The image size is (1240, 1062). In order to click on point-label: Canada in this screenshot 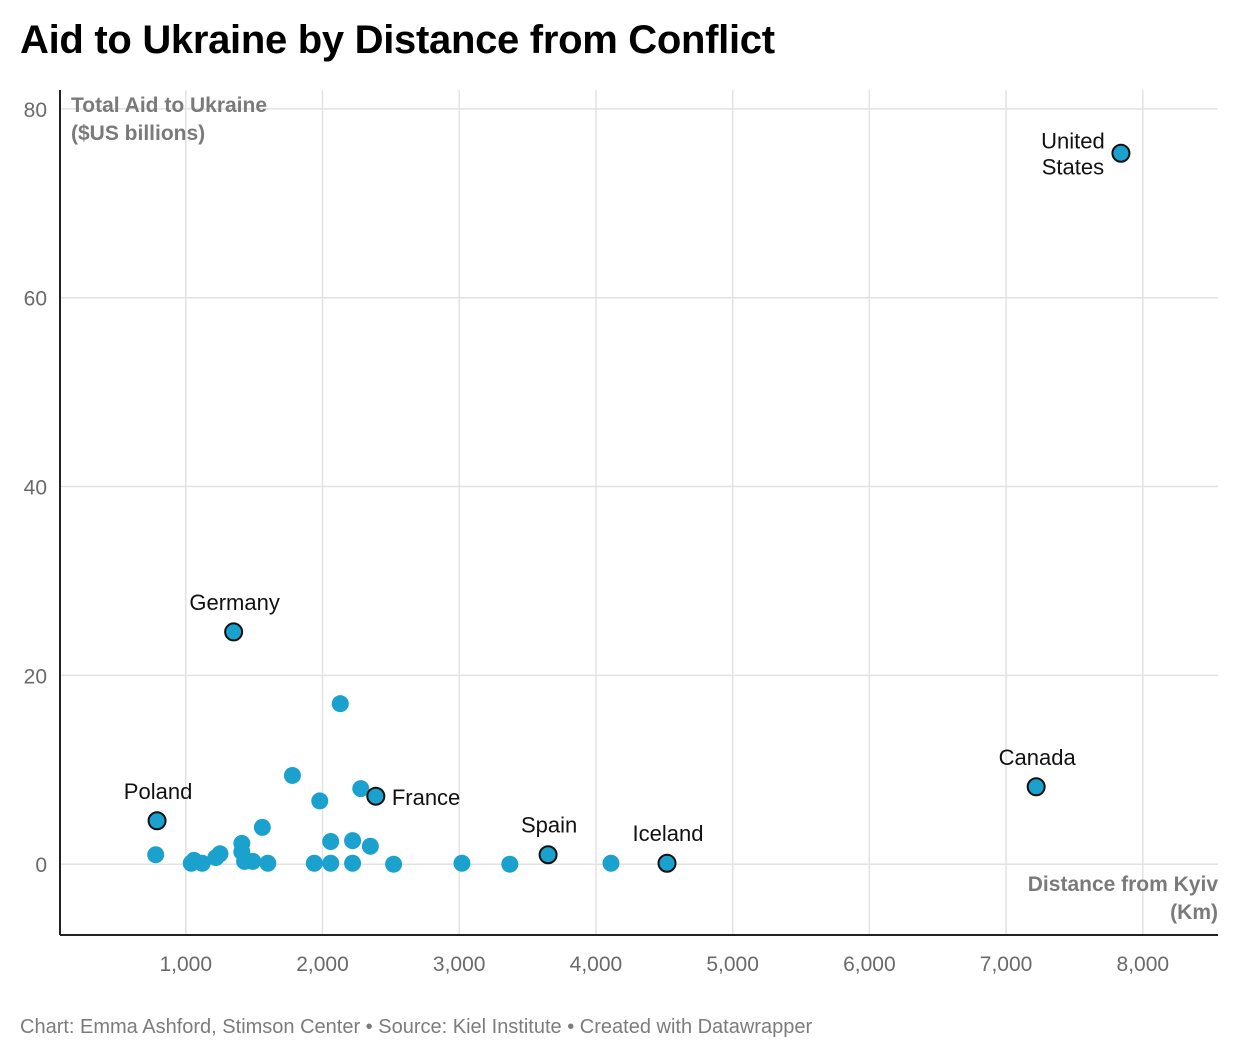, I will do `click(1038, 757)`.